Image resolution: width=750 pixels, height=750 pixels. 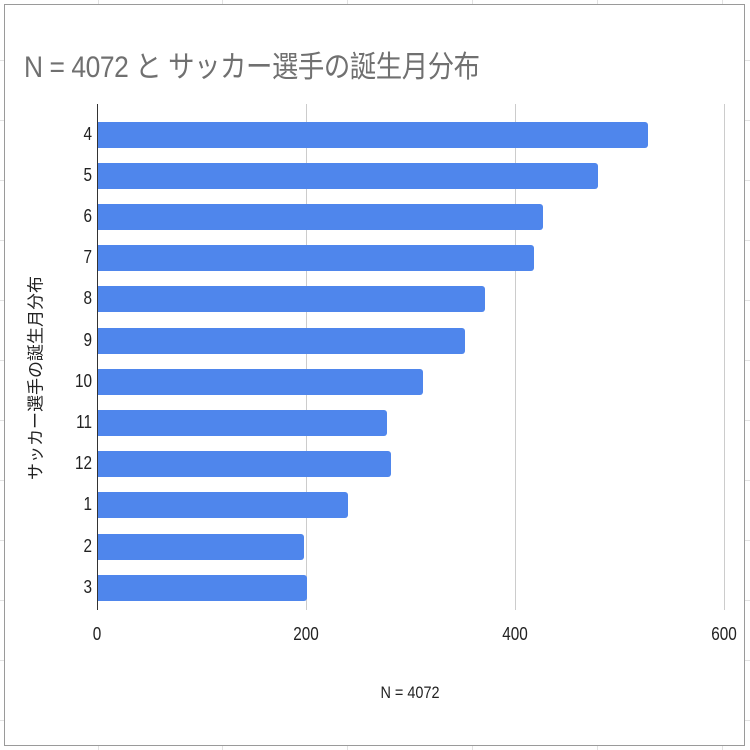 I want to click on category-label: 6, so click(x=87, y=215).